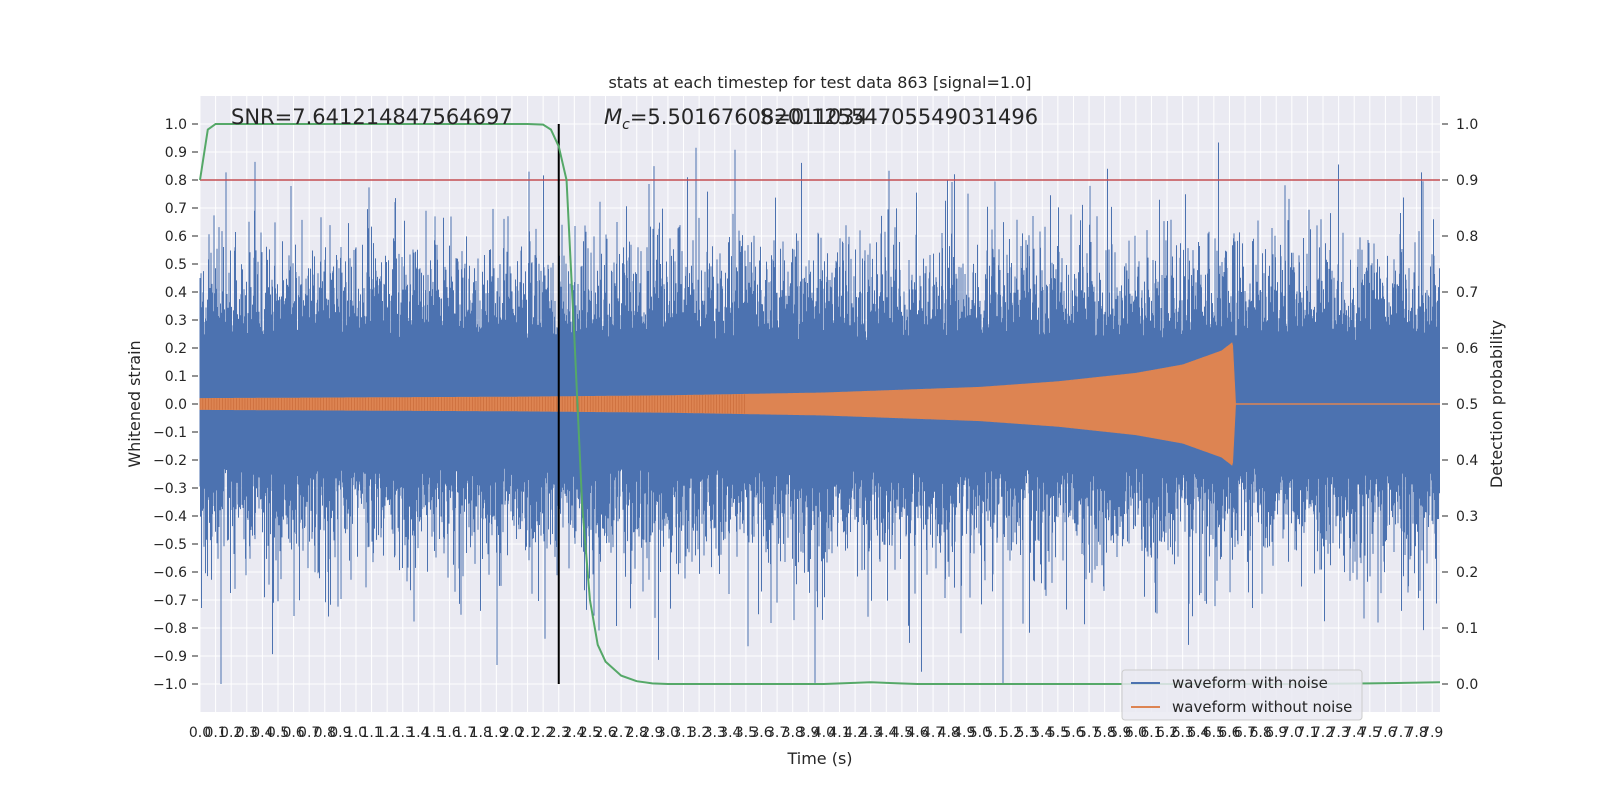 Image resolution: width=1600 pixels, height=804 pixels. Describe the element at coordinates (387, 733) in the screenshot. I see `x-tick-label: 1.2` at that location.